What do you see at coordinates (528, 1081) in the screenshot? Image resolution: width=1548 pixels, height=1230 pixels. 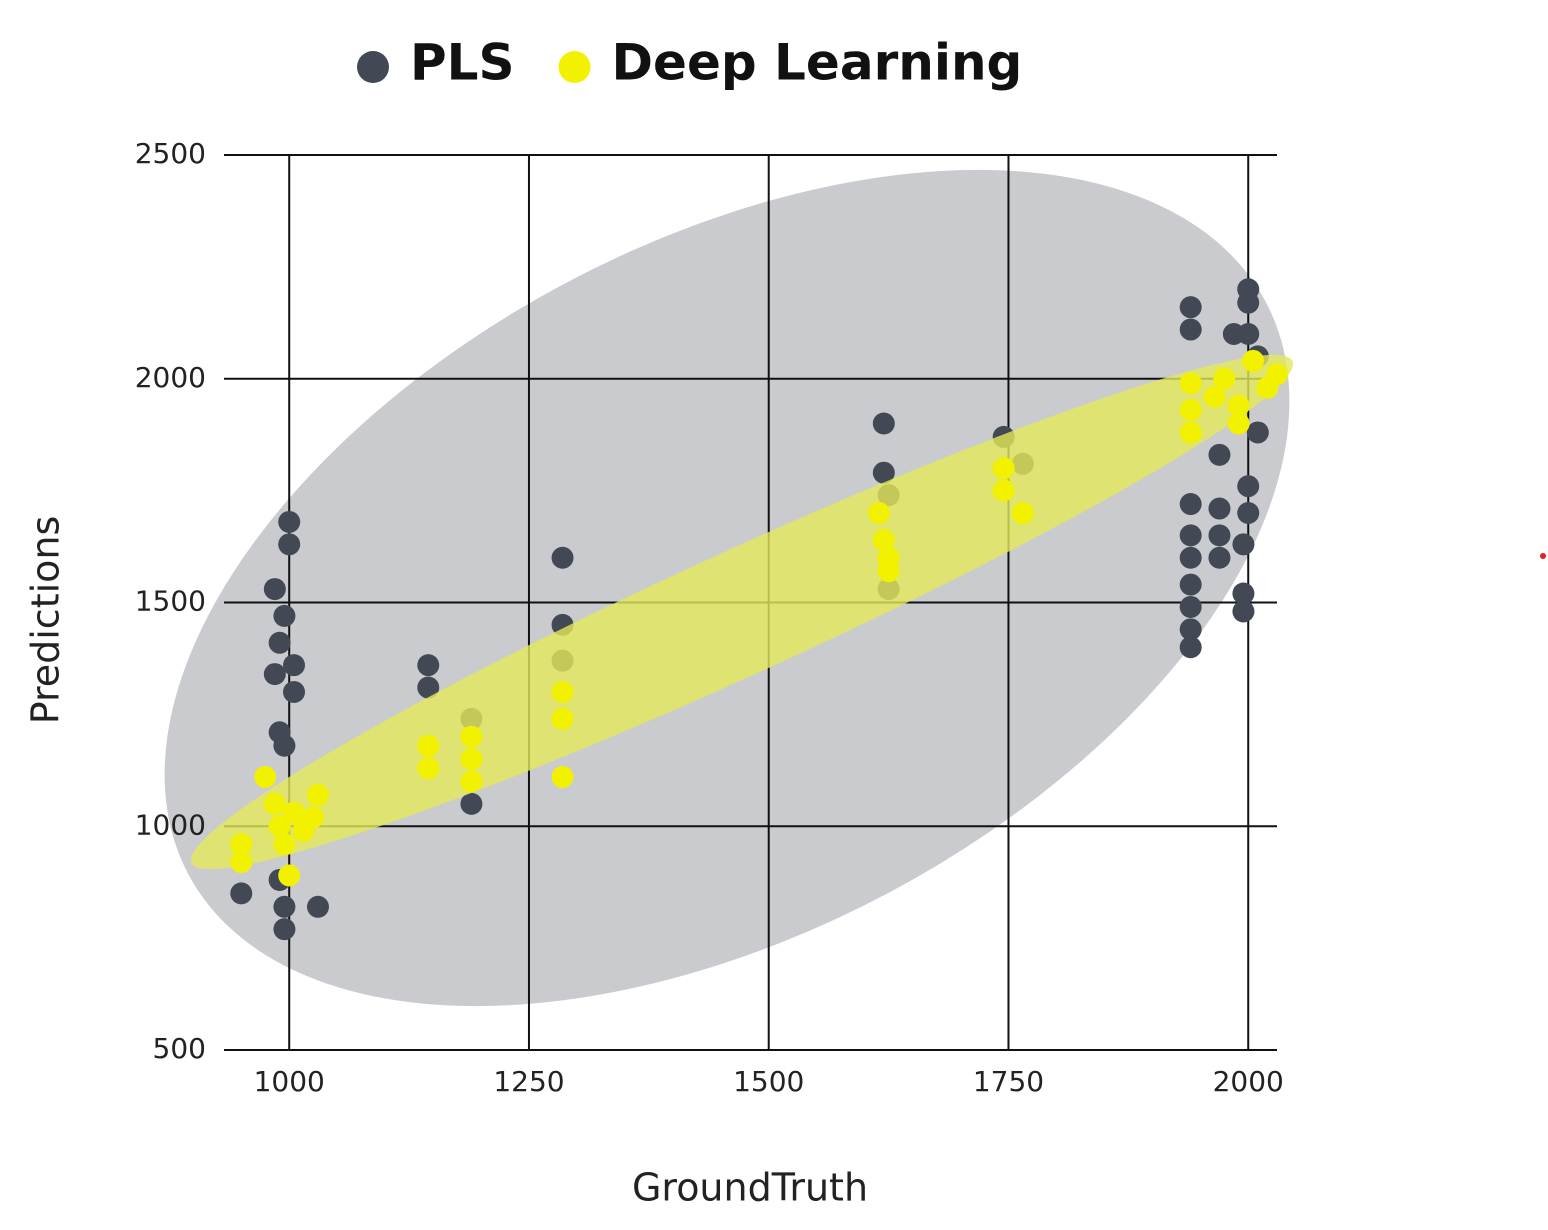 I see `x-tick-label: 1250` at bounding box center [528, 1081].